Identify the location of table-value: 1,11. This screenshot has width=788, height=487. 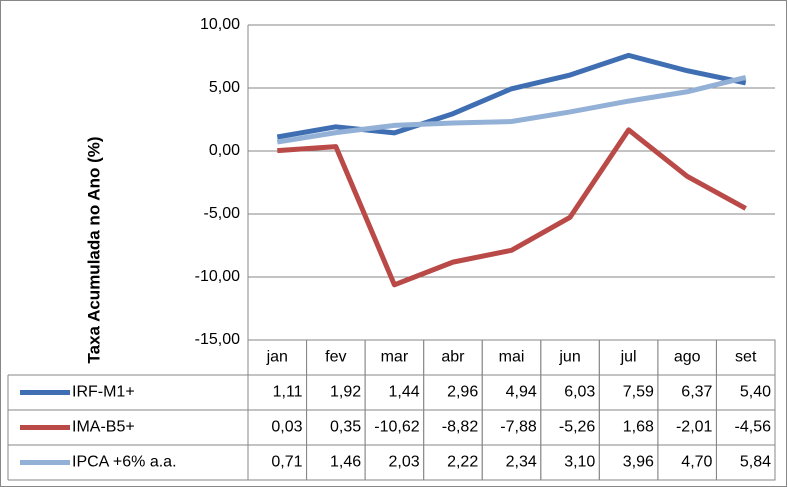
(288, 392).